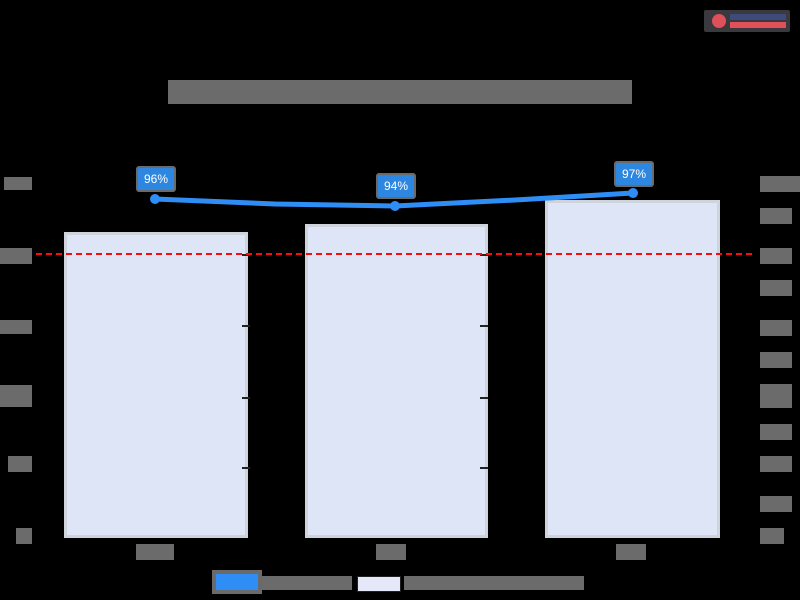 The image size is (800, 600). What do you see at coordinates (747, 21) in the screenshot?
I see `logo` at bounding box center [747, 21].